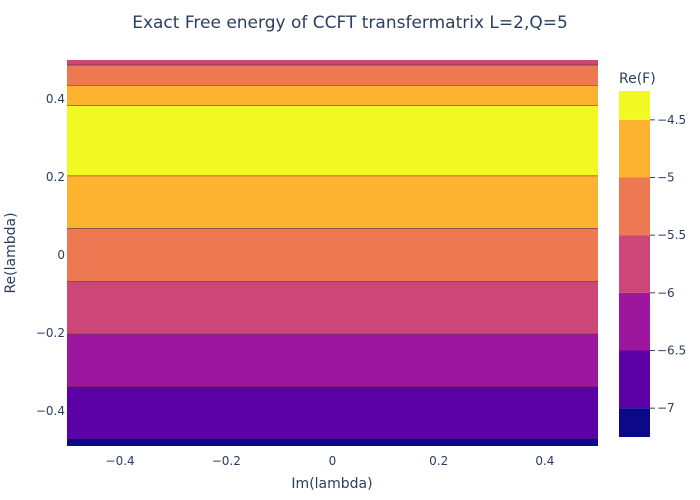  I want to click on colorbar-title: Re(F), so click(637, 79).